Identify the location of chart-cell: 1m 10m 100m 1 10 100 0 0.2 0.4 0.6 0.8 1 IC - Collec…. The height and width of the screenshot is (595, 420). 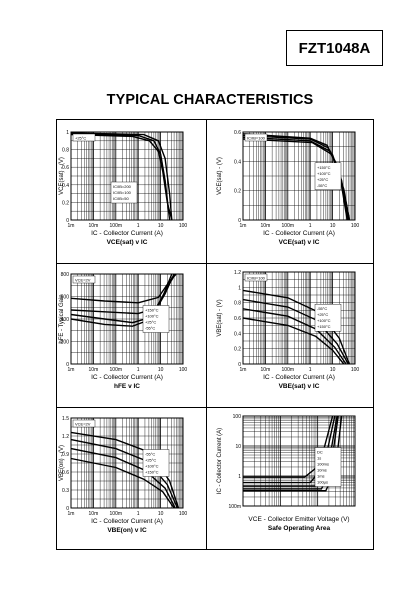
(131, 194).